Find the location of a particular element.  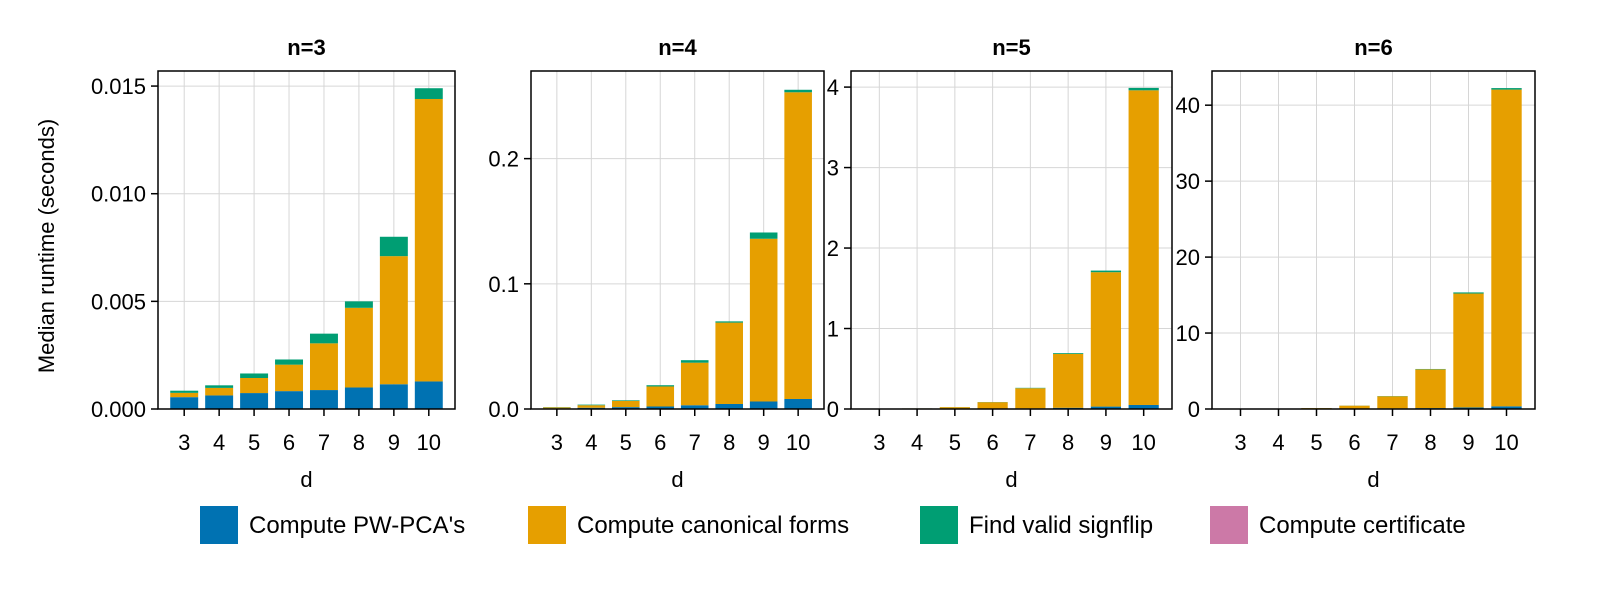

y-tick-label: 0.010 is located at coordinates (118, 194).